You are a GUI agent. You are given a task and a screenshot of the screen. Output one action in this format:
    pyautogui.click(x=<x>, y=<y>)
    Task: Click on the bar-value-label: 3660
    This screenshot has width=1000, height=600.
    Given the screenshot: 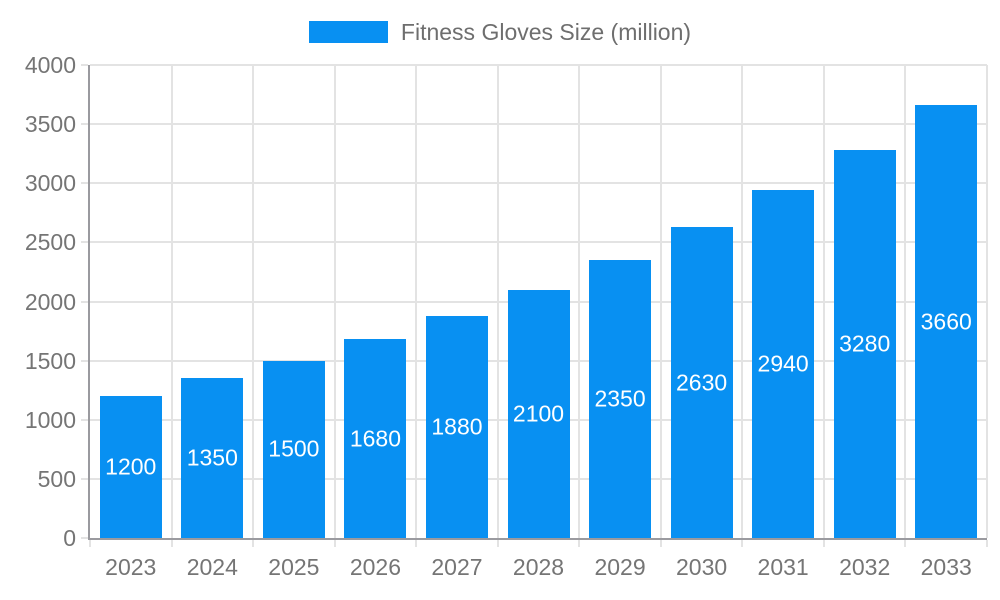 What is the action you would take?
    pyautogui.click(x=946, y=321)
    